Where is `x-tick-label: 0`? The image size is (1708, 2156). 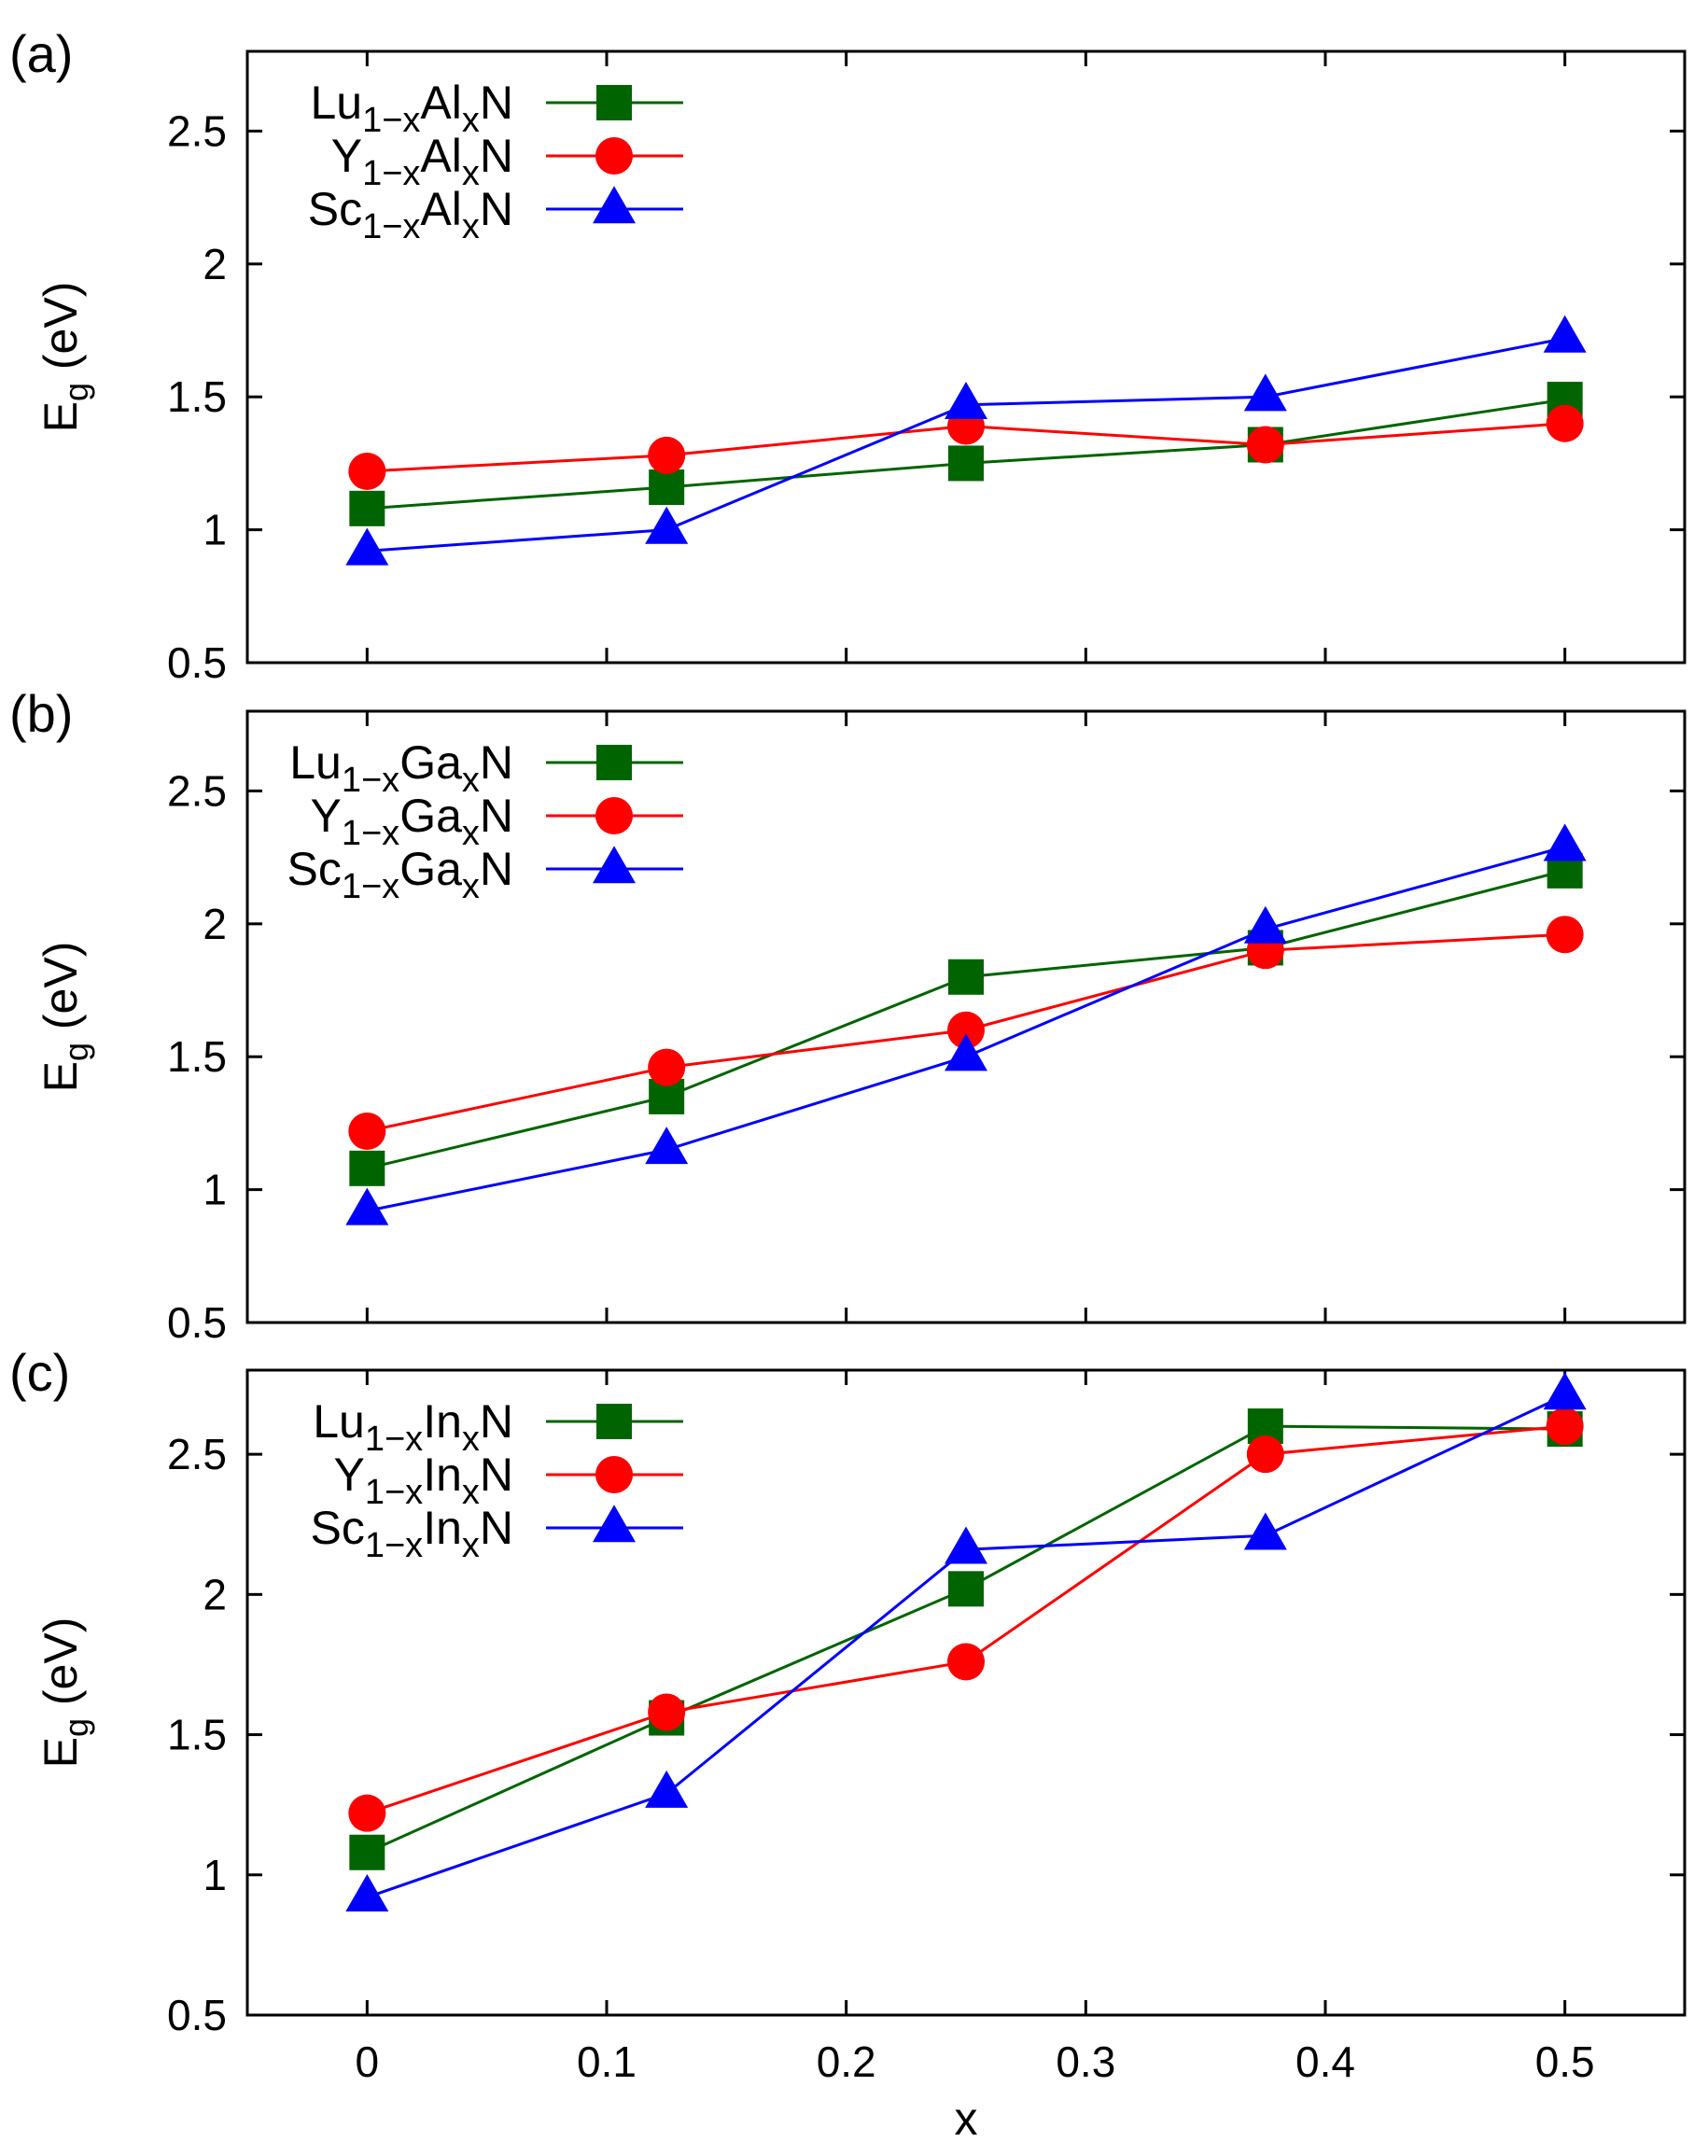
x-tick-label: 0 is located at coordinates (368, 2061).